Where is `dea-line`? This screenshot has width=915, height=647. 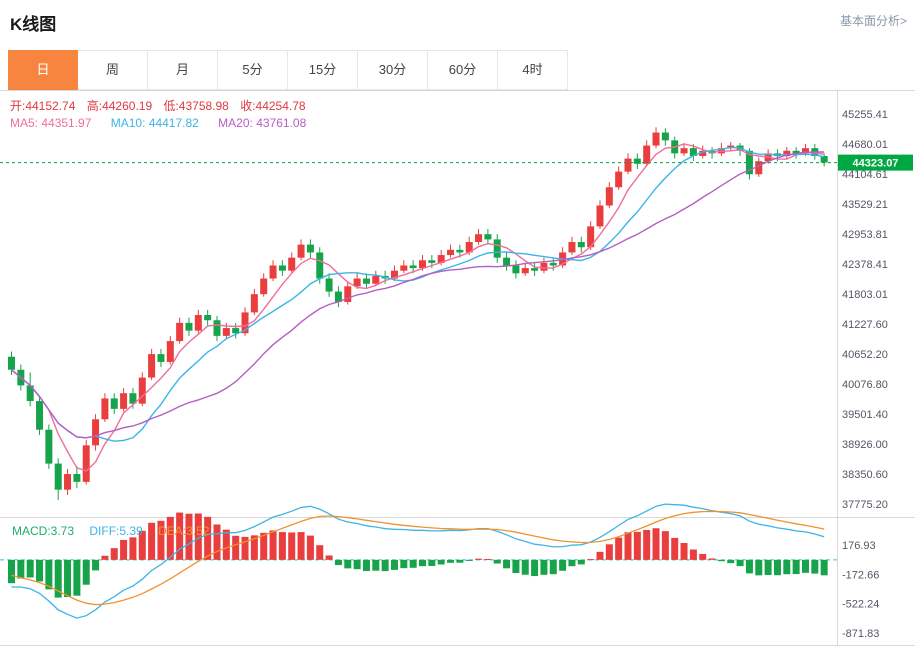 dea-line is located at coordinates (418, 558).